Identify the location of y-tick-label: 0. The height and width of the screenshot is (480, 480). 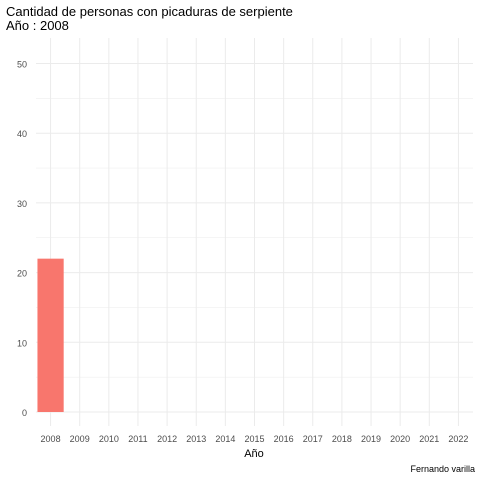
(24, 413).